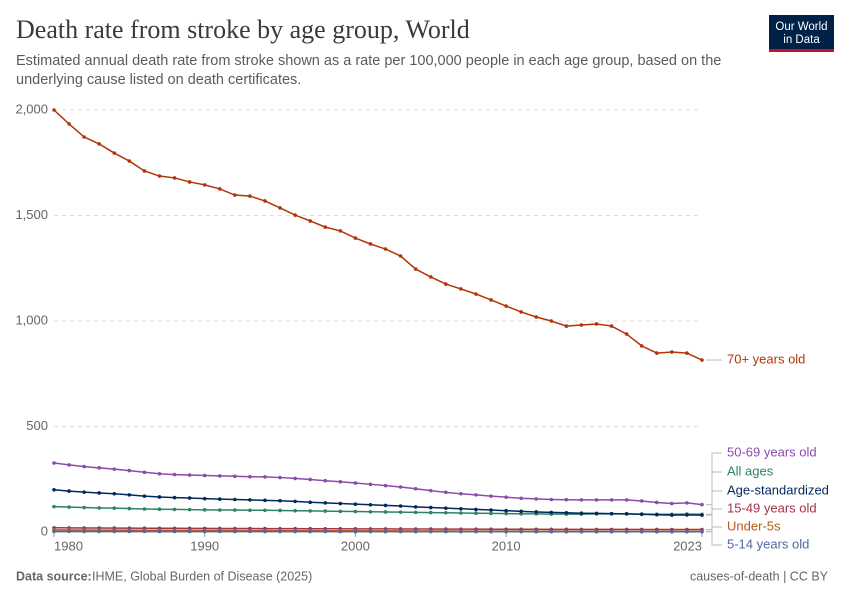  I want to click on y-tick-label: 1,000, so click(31, 319).